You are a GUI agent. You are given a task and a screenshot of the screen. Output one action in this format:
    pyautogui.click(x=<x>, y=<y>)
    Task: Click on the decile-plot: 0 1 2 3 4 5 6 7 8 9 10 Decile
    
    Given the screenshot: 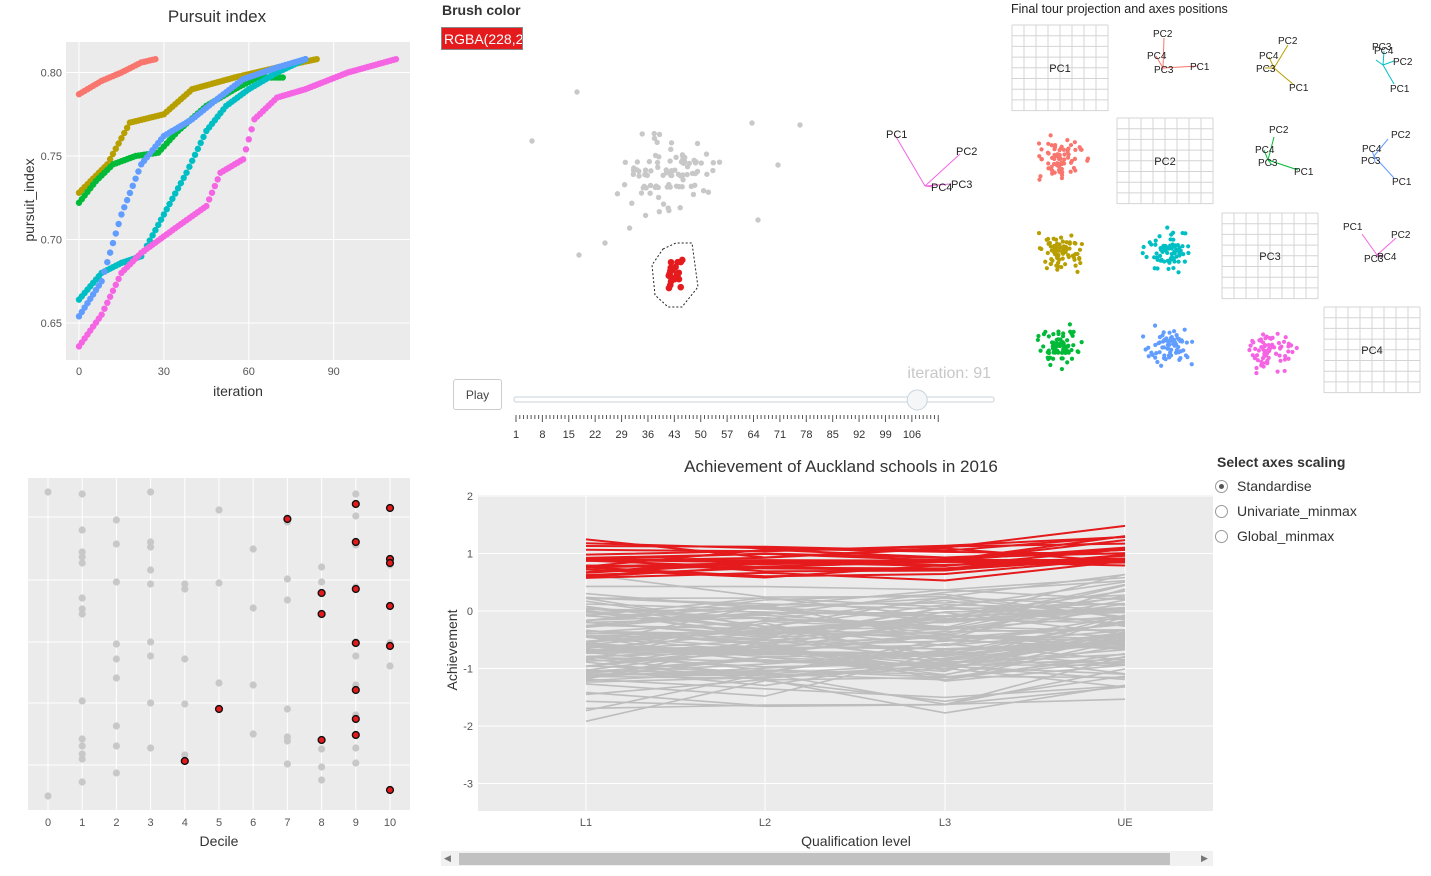 What is the action you would take?
    pyautogui.click(x=210, y=670)
    